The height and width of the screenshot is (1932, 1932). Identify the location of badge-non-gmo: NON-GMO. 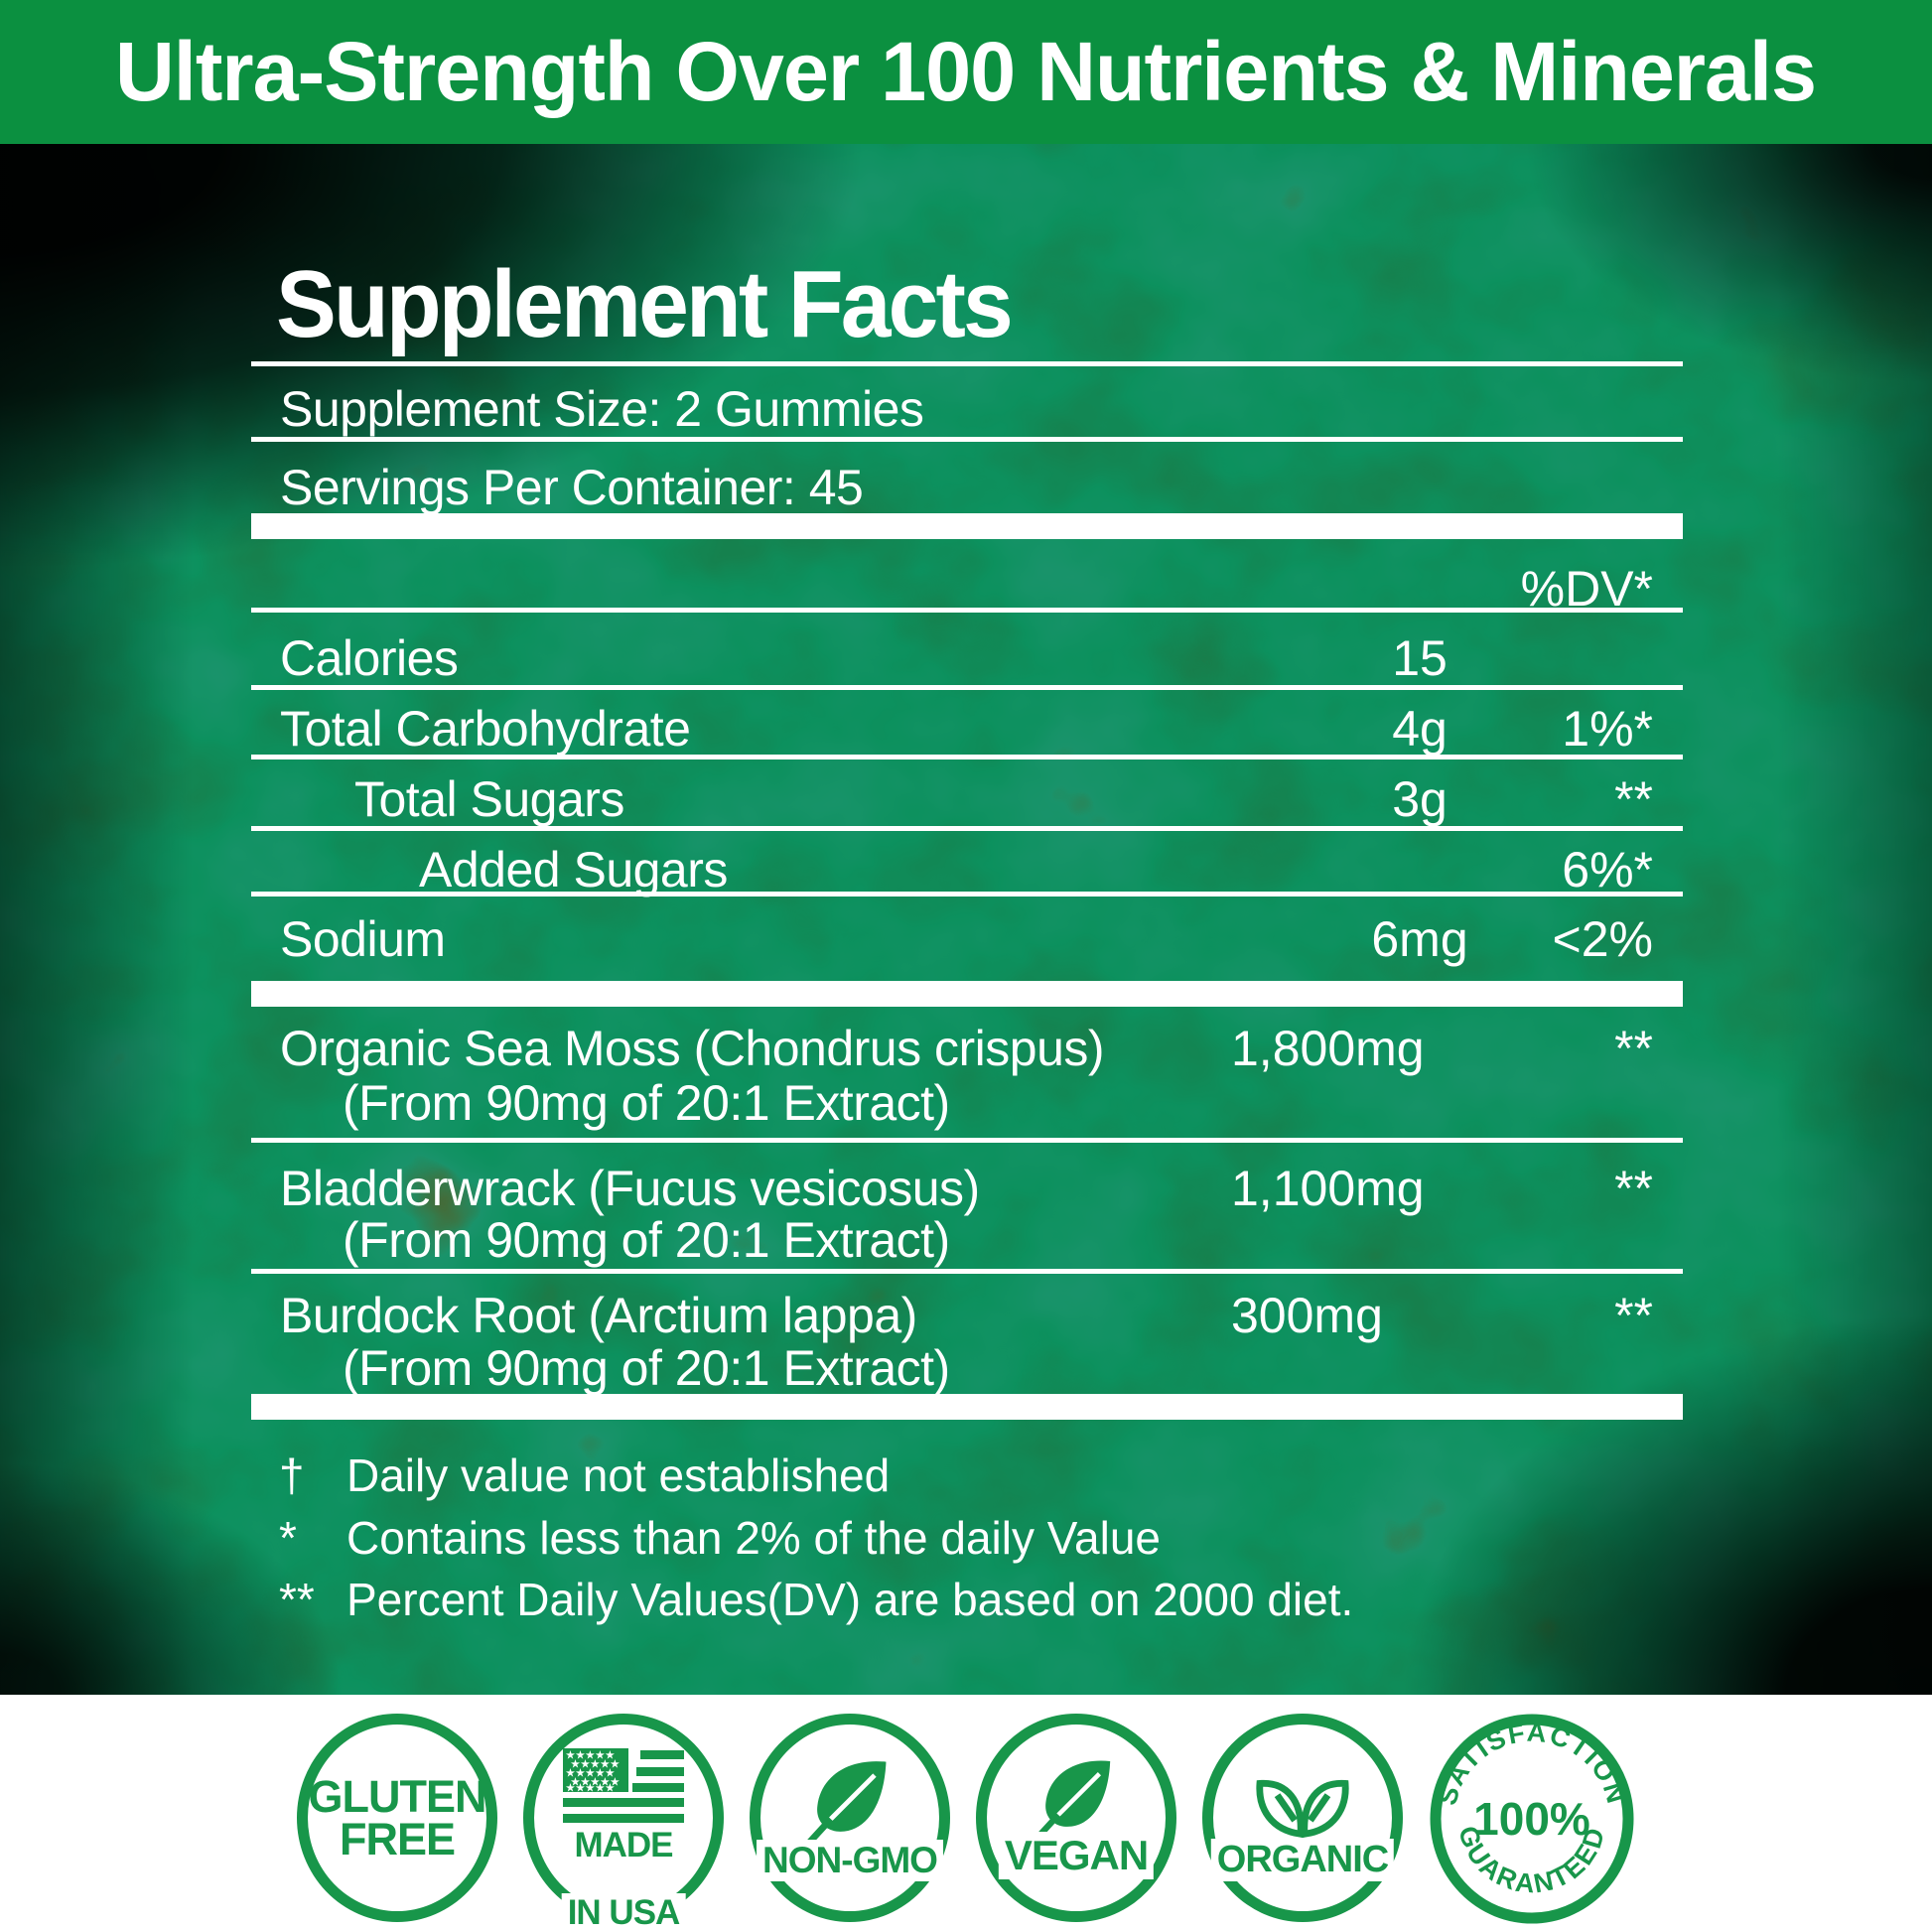
(850, 1818).